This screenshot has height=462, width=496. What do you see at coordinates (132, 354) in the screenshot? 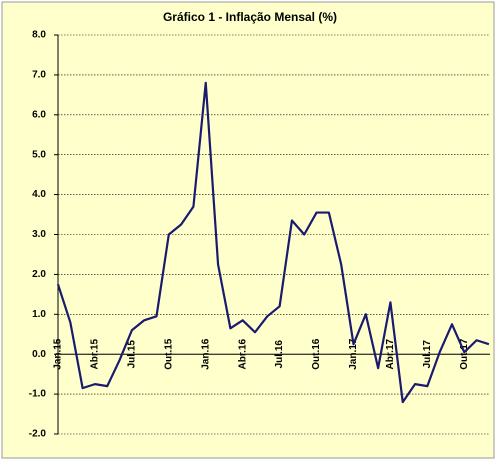
I see `x-tick-label: Jul.15` at bounding box center [132, 354].